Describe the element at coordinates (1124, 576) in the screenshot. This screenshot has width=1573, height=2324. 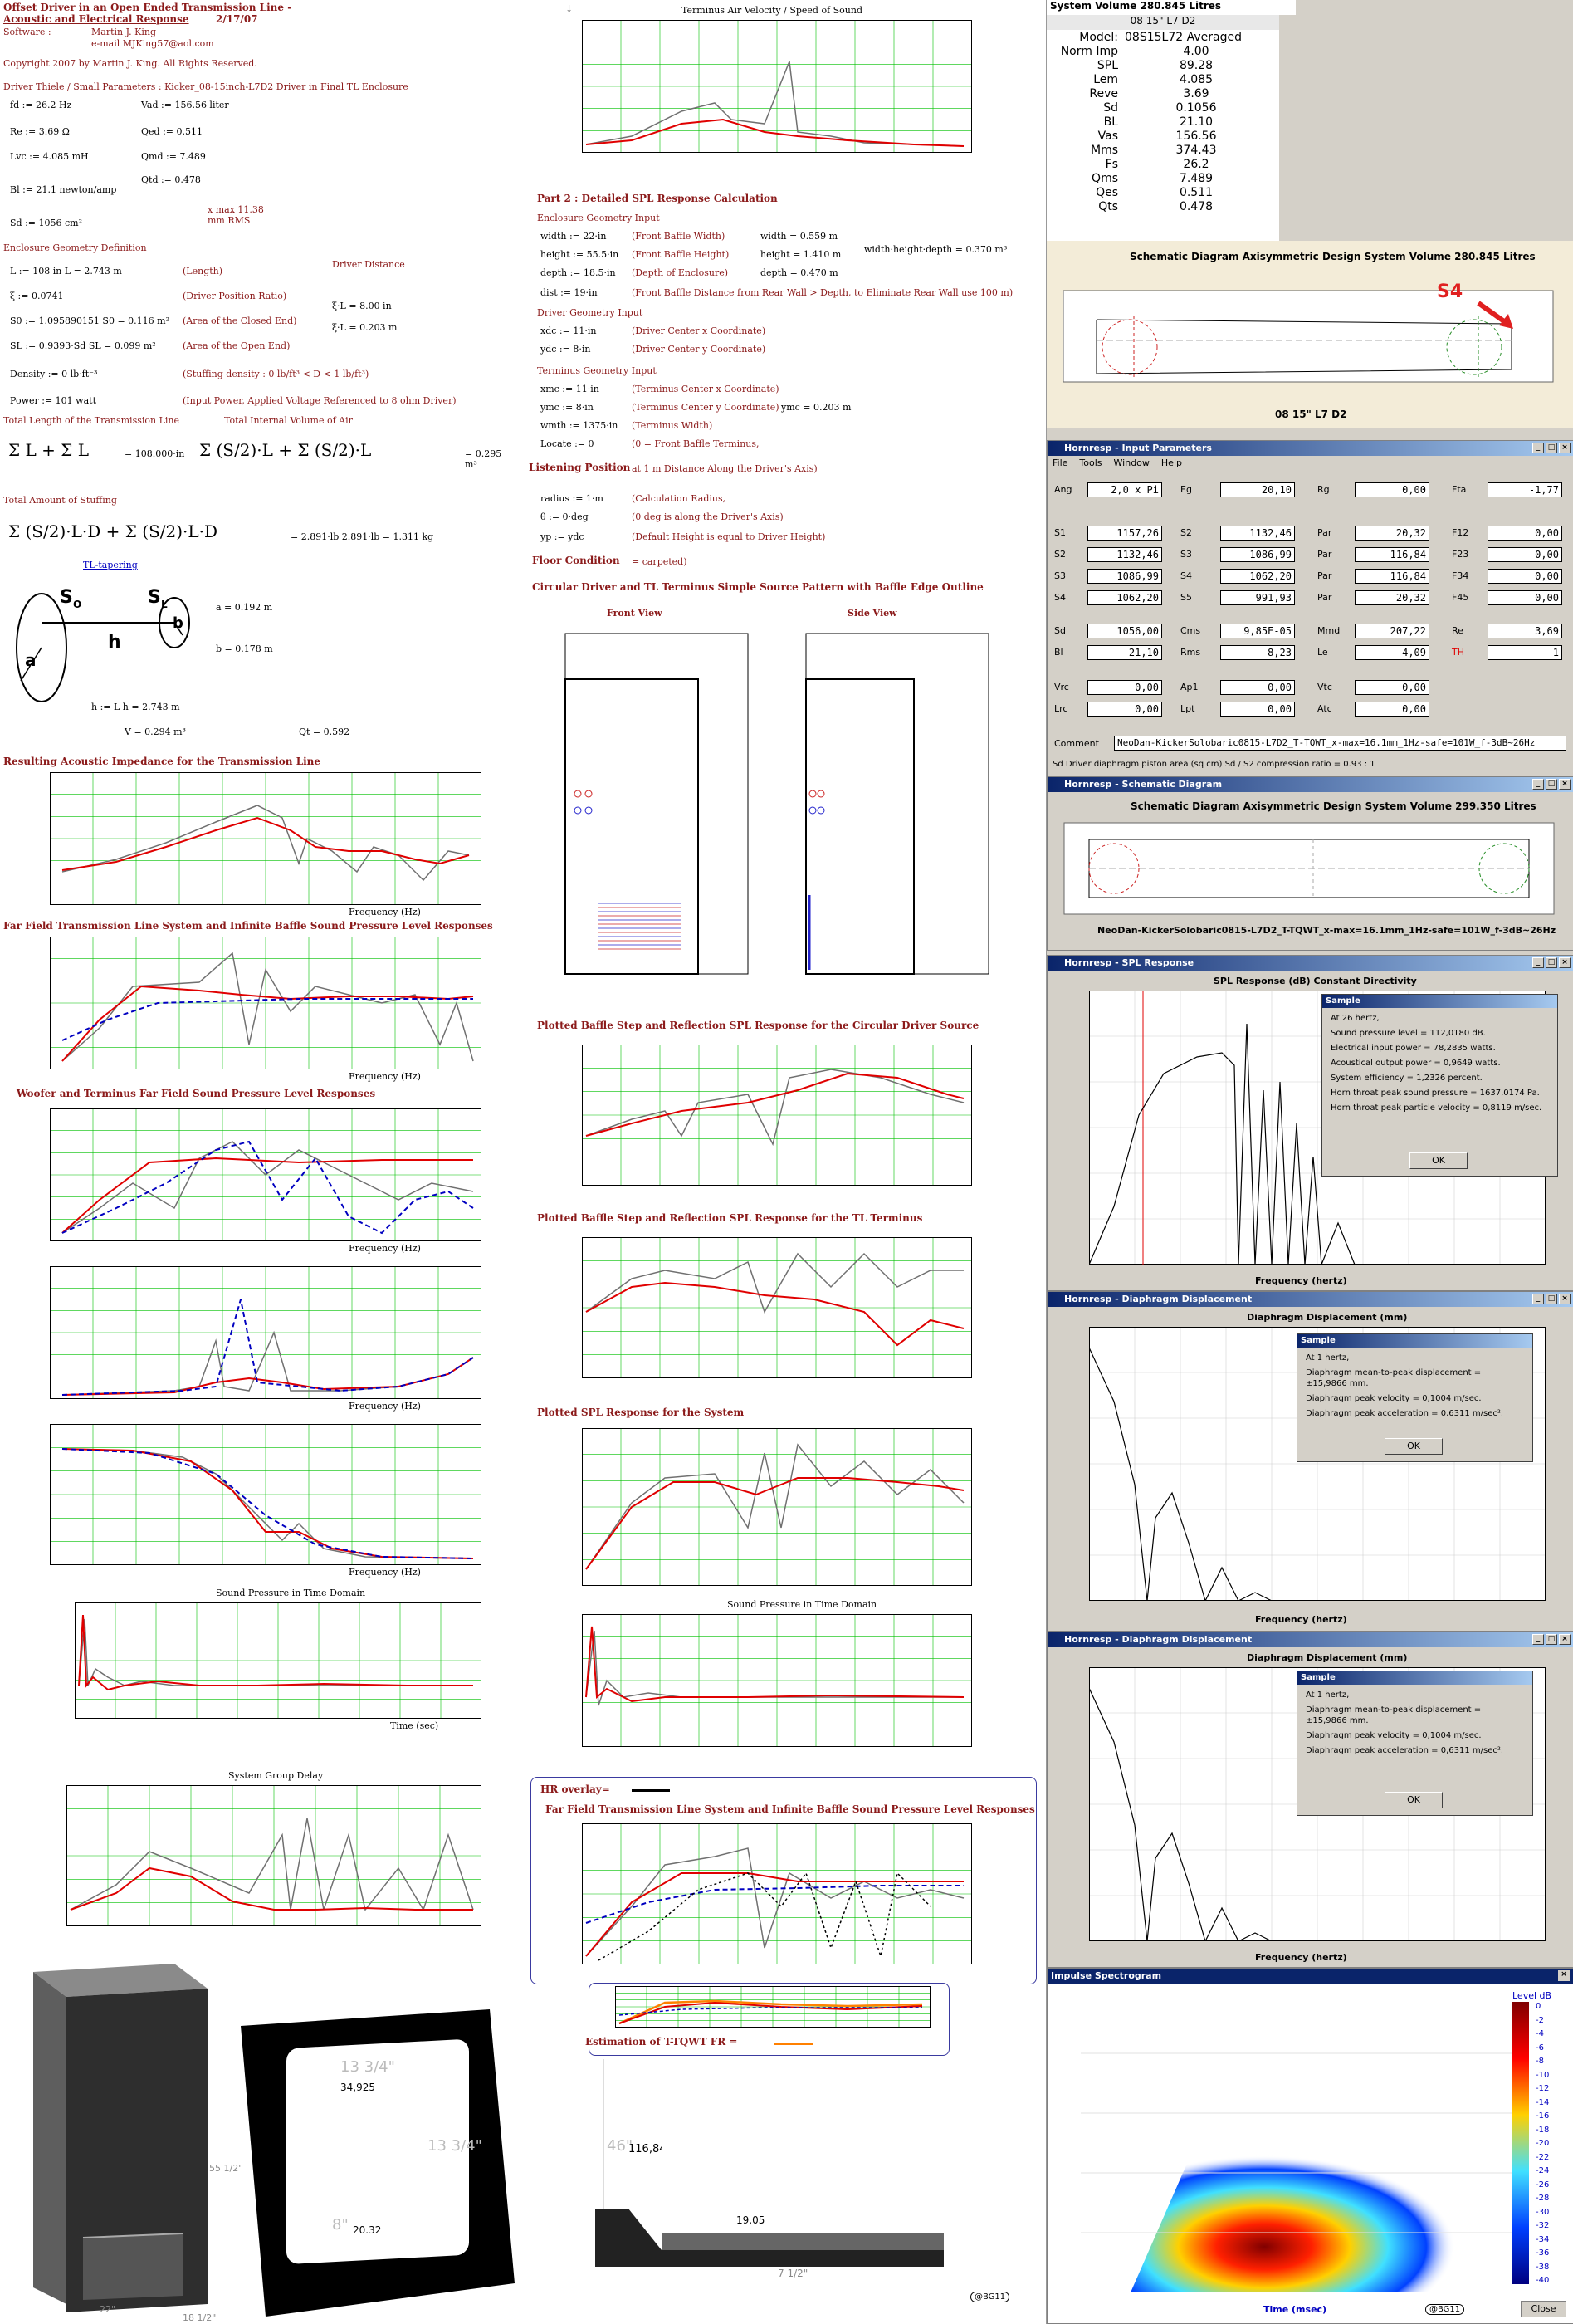
I see `field-s3b: 1086,99` at that location.